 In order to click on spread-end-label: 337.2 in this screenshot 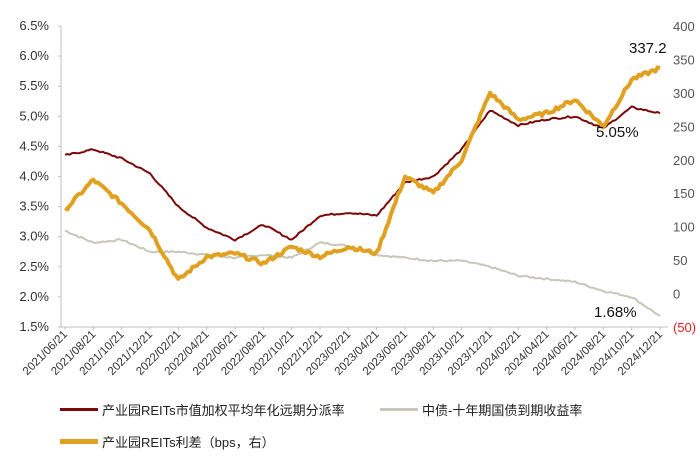, I will do `click(648, 48)`.